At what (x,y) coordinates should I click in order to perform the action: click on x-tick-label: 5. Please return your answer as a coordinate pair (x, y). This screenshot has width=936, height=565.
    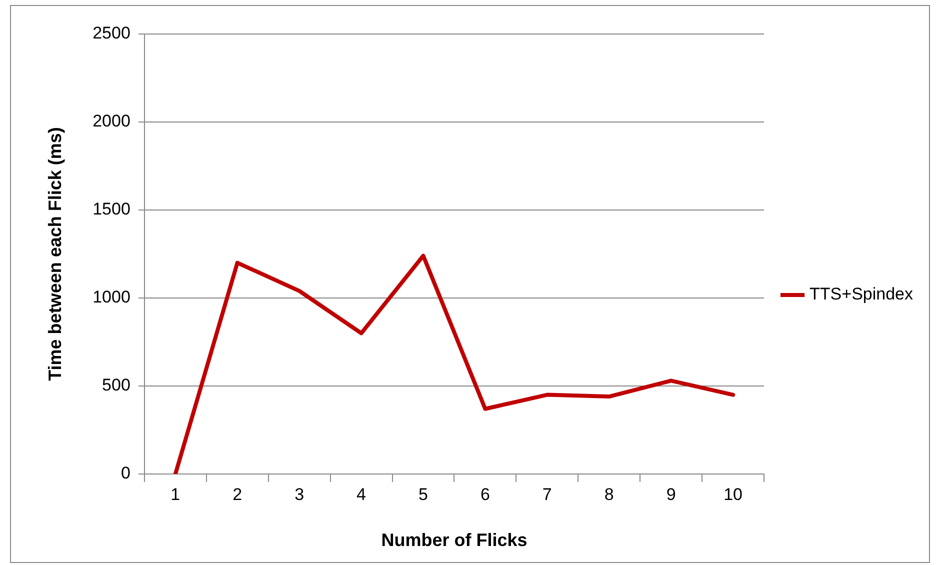
    Looking at the image, I should click on (423, 494).